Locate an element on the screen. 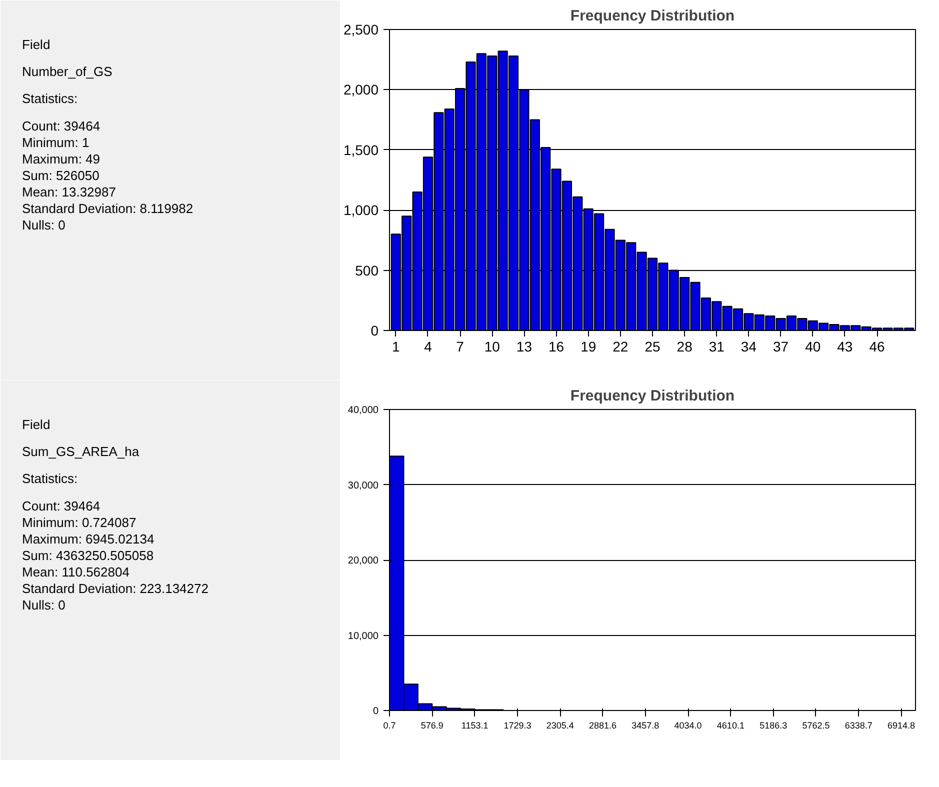  text: Minimum: 1 is located at coordinates (56, 142).